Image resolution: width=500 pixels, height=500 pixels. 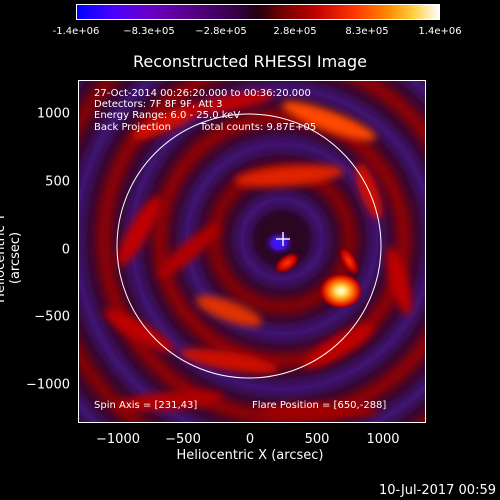 What do you see at coordinates (149, 31) in the screenshot?
I see `colorbar-tick: −8.3e+05` at bounding box center [149, 31].